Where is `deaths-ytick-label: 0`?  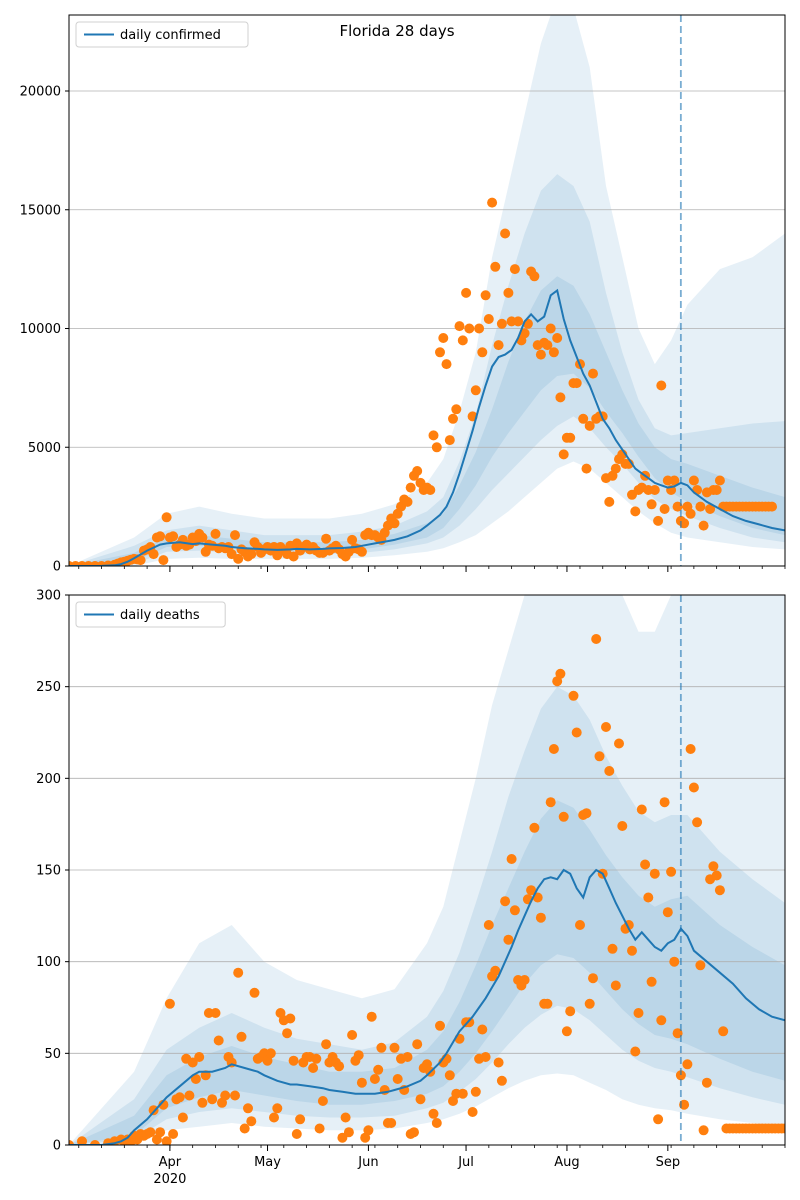
deaths-ytick-label: 0 is located at coordinates (57, 1146).